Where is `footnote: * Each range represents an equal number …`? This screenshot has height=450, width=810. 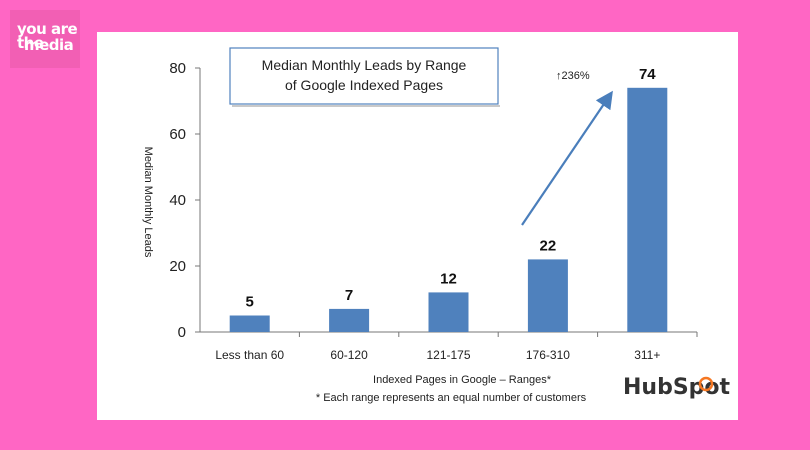 footnote: * Each range represents an equal number … is located at coordinates (451, 398).